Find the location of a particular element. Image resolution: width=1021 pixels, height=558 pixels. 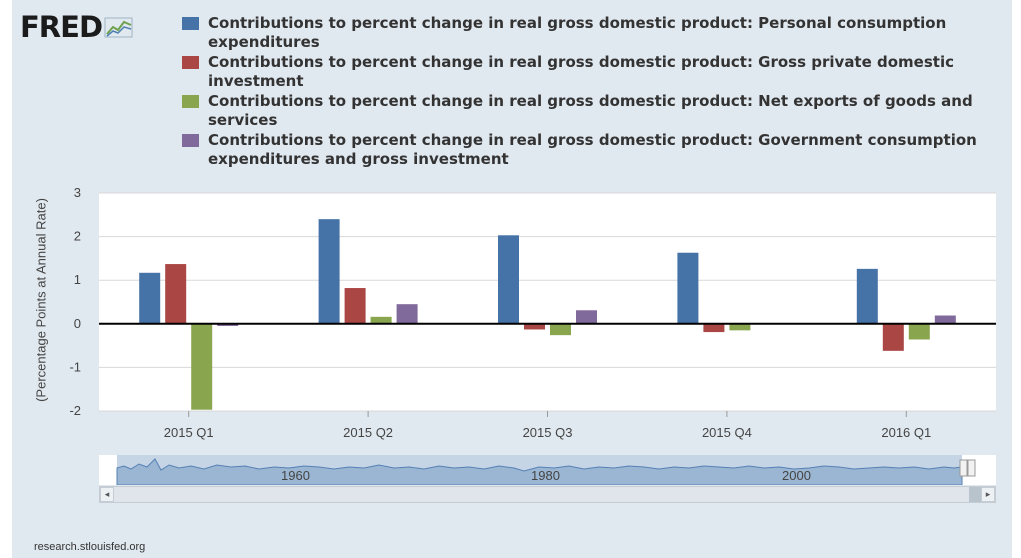

y-tick-label: 0 is located at coordinates (77, 323).